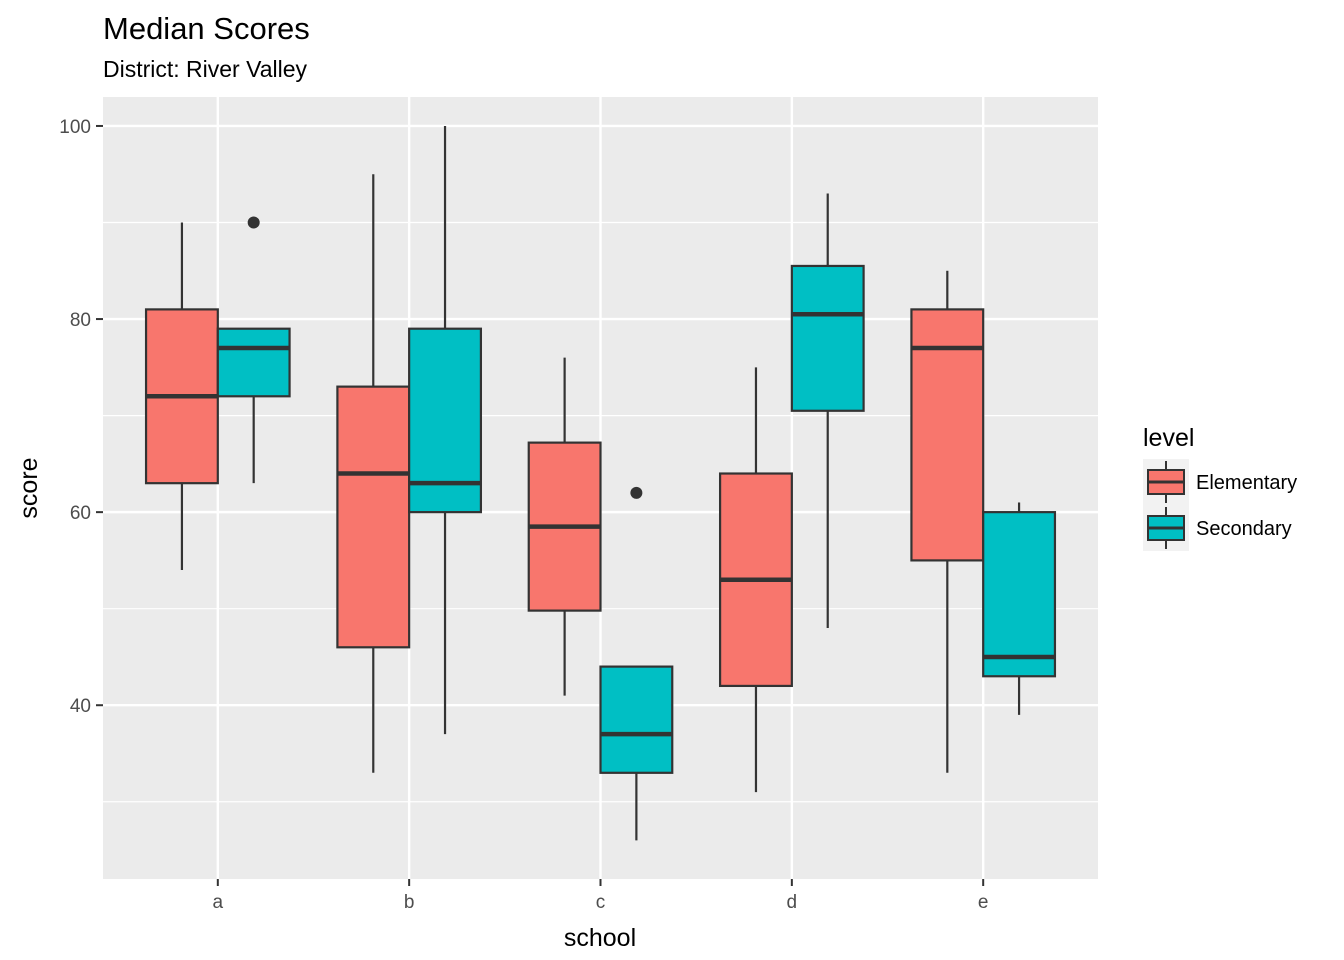  Describe the element at coordinates (218, 902) in the screenshot. I see `x-tick-label: a` at that location.